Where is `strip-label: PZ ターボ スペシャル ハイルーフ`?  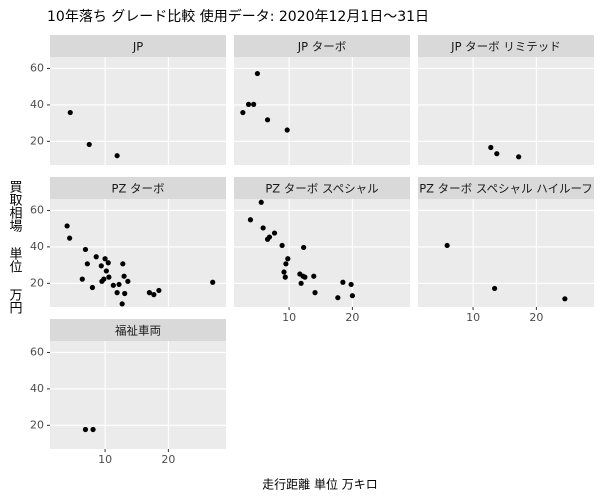 strip-label: PZ ターボ スペシャル ハイルーフ is located at coordinates (506, 189).